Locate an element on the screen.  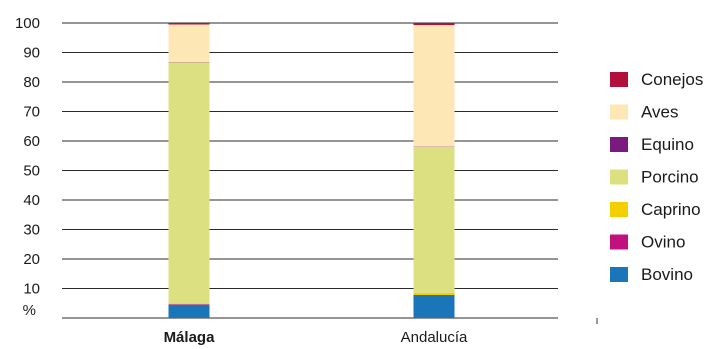
y-tick-label: 60 is located at coordinates (31, 141).